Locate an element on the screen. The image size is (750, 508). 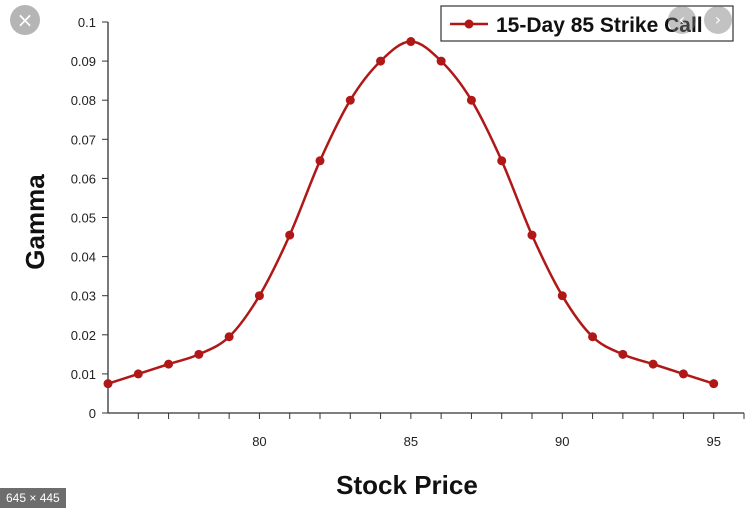
legend: 15-Day 85 Strike Call is located at coordinates (587, 23).